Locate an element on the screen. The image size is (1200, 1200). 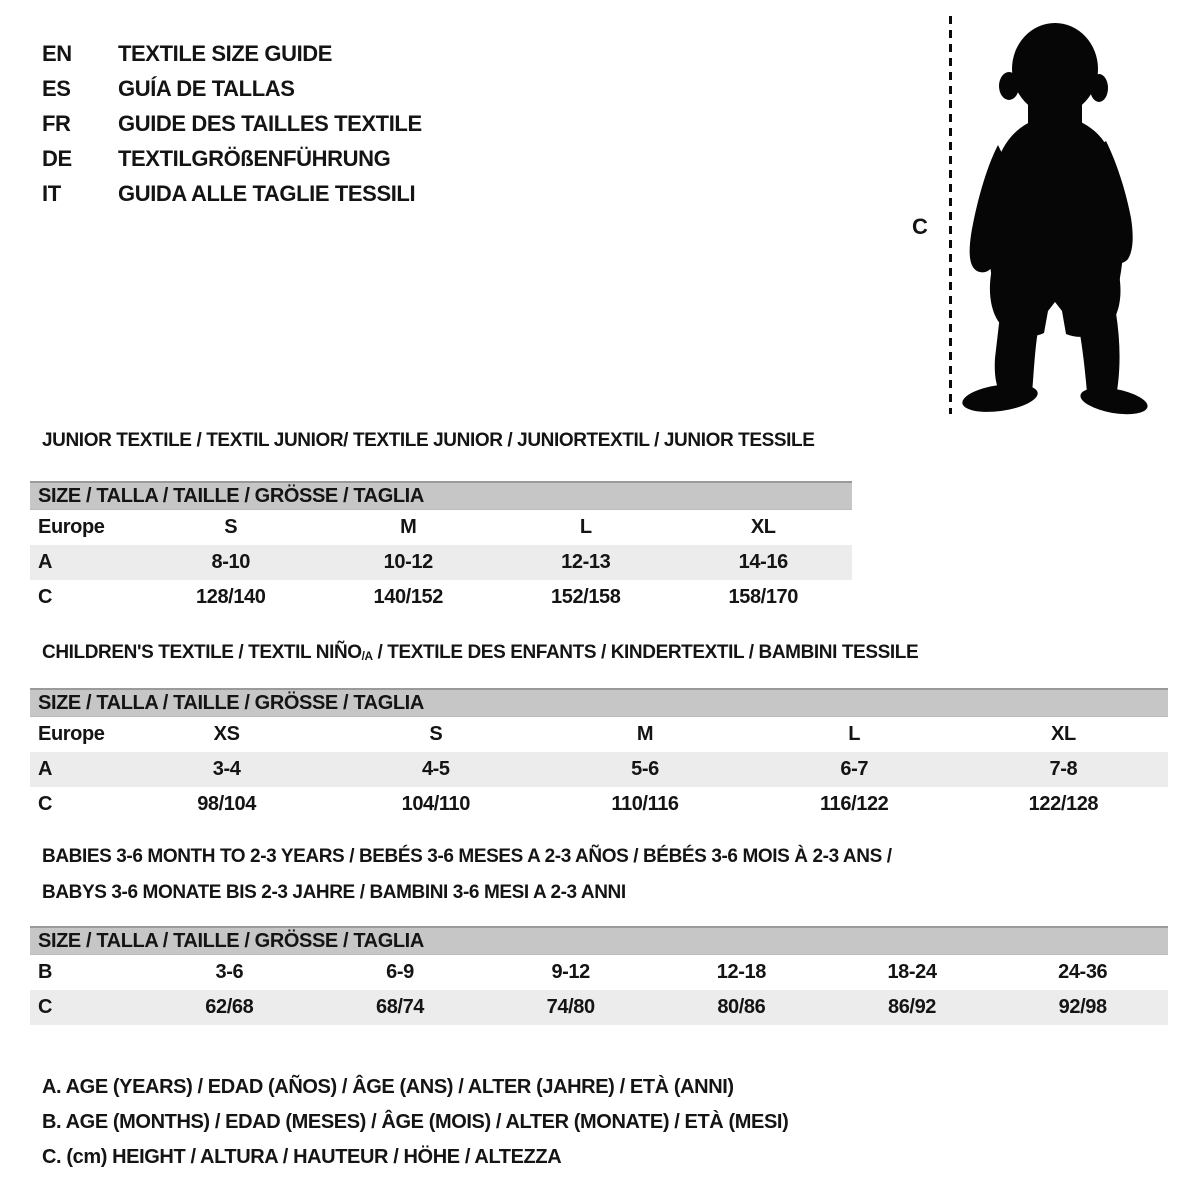
table-cell: 98/104 is located at coordinates (226, 804).